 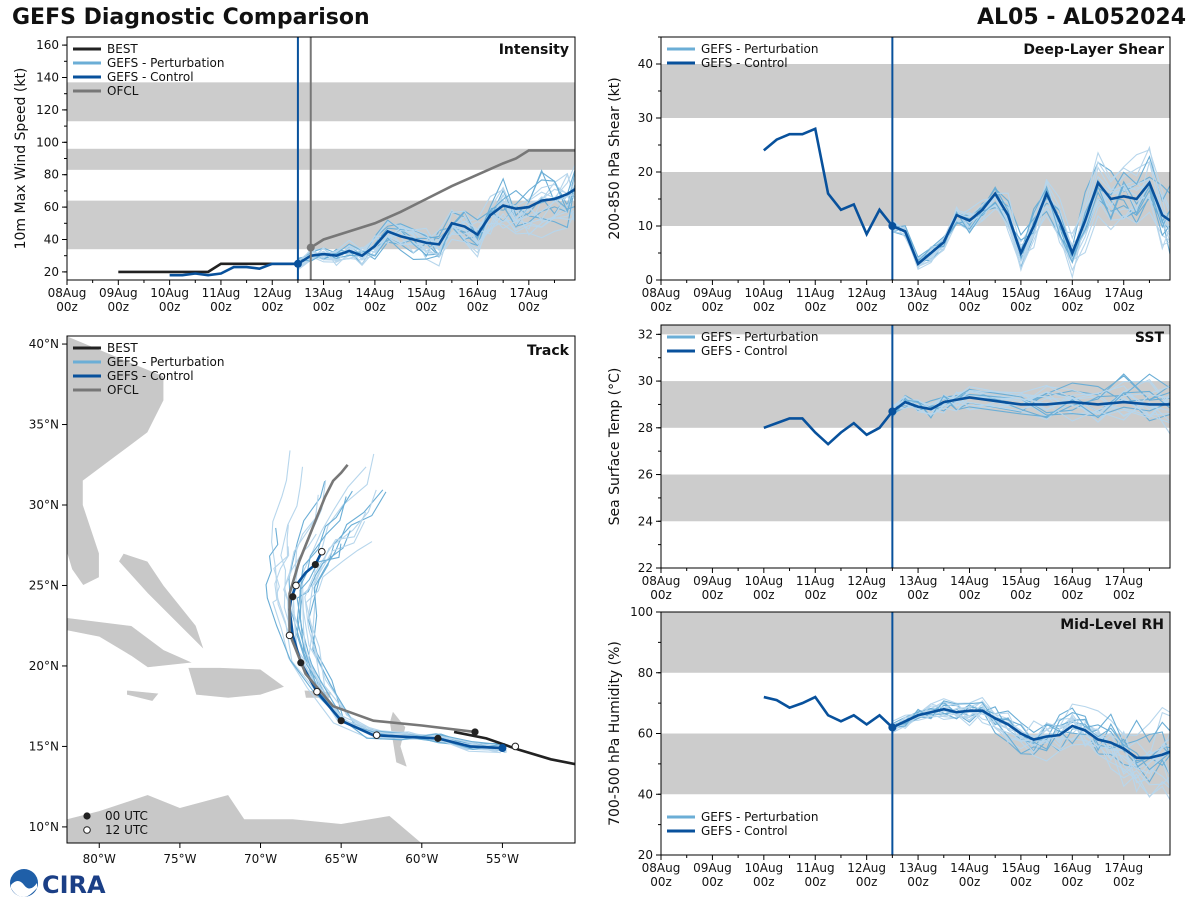 What do you see at coordinates (47, 142) in the screenshot?
I see `y-tick-label: 100` at bounding box center [47, 142].